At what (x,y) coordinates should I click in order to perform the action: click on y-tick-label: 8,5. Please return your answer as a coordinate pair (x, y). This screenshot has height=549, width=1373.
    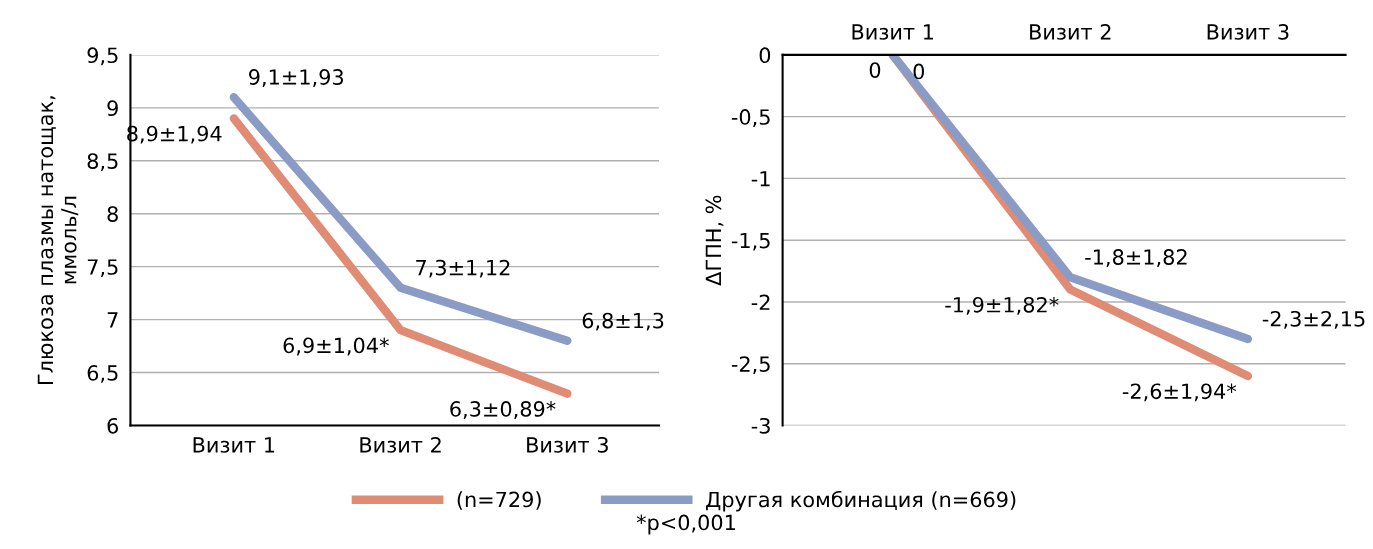
    Looking at the image, I should click on (102, 162).